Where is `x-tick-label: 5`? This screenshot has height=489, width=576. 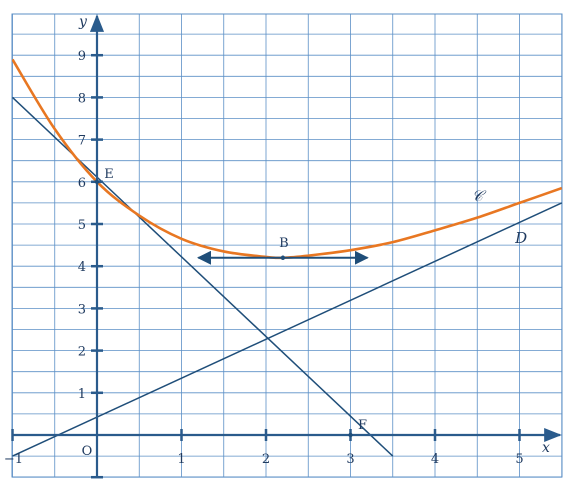
x-tick-label: 5 is located at coordinates (519, 459).